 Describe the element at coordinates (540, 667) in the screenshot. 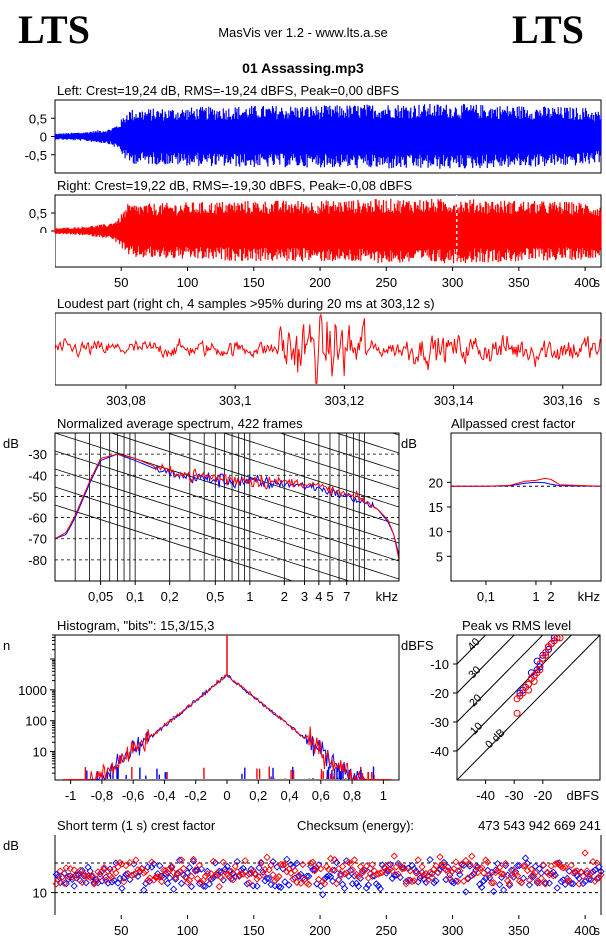

I see `peak-vs-rms-point-left` at that location.